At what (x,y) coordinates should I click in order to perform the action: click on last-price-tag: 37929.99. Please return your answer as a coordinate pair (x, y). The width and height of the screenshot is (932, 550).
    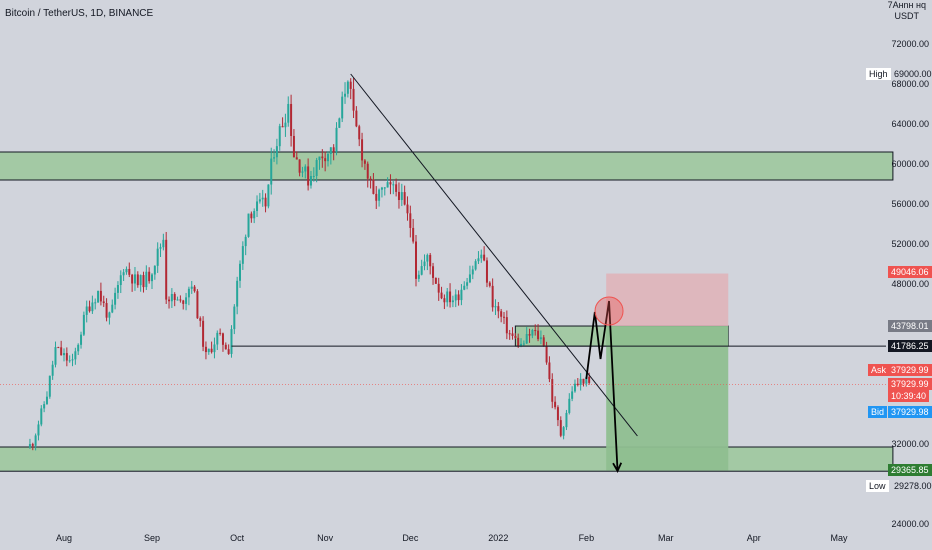
    Looking at the image, I should click on (910, 384).